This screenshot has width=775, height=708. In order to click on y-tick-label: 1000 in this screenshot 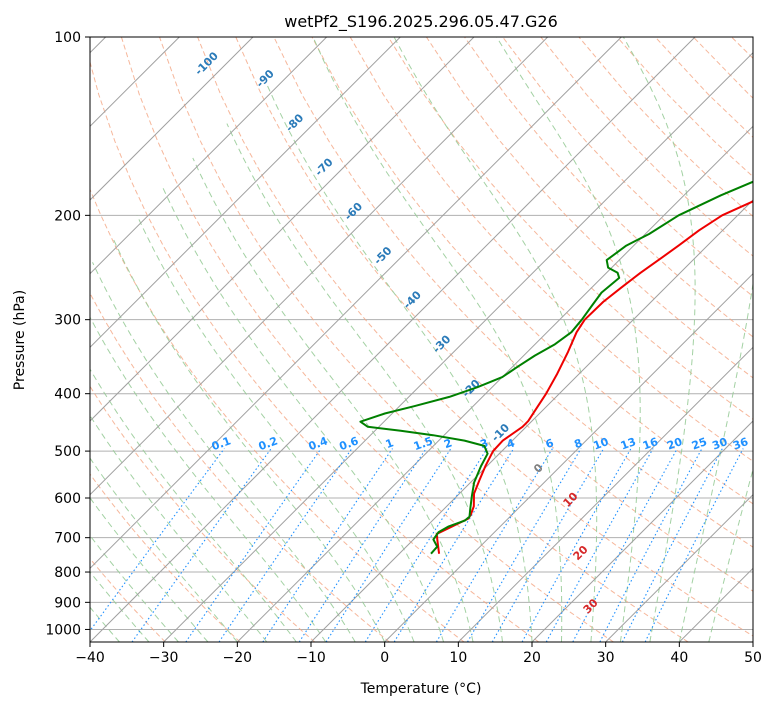, I will do `click(63, 630)`.